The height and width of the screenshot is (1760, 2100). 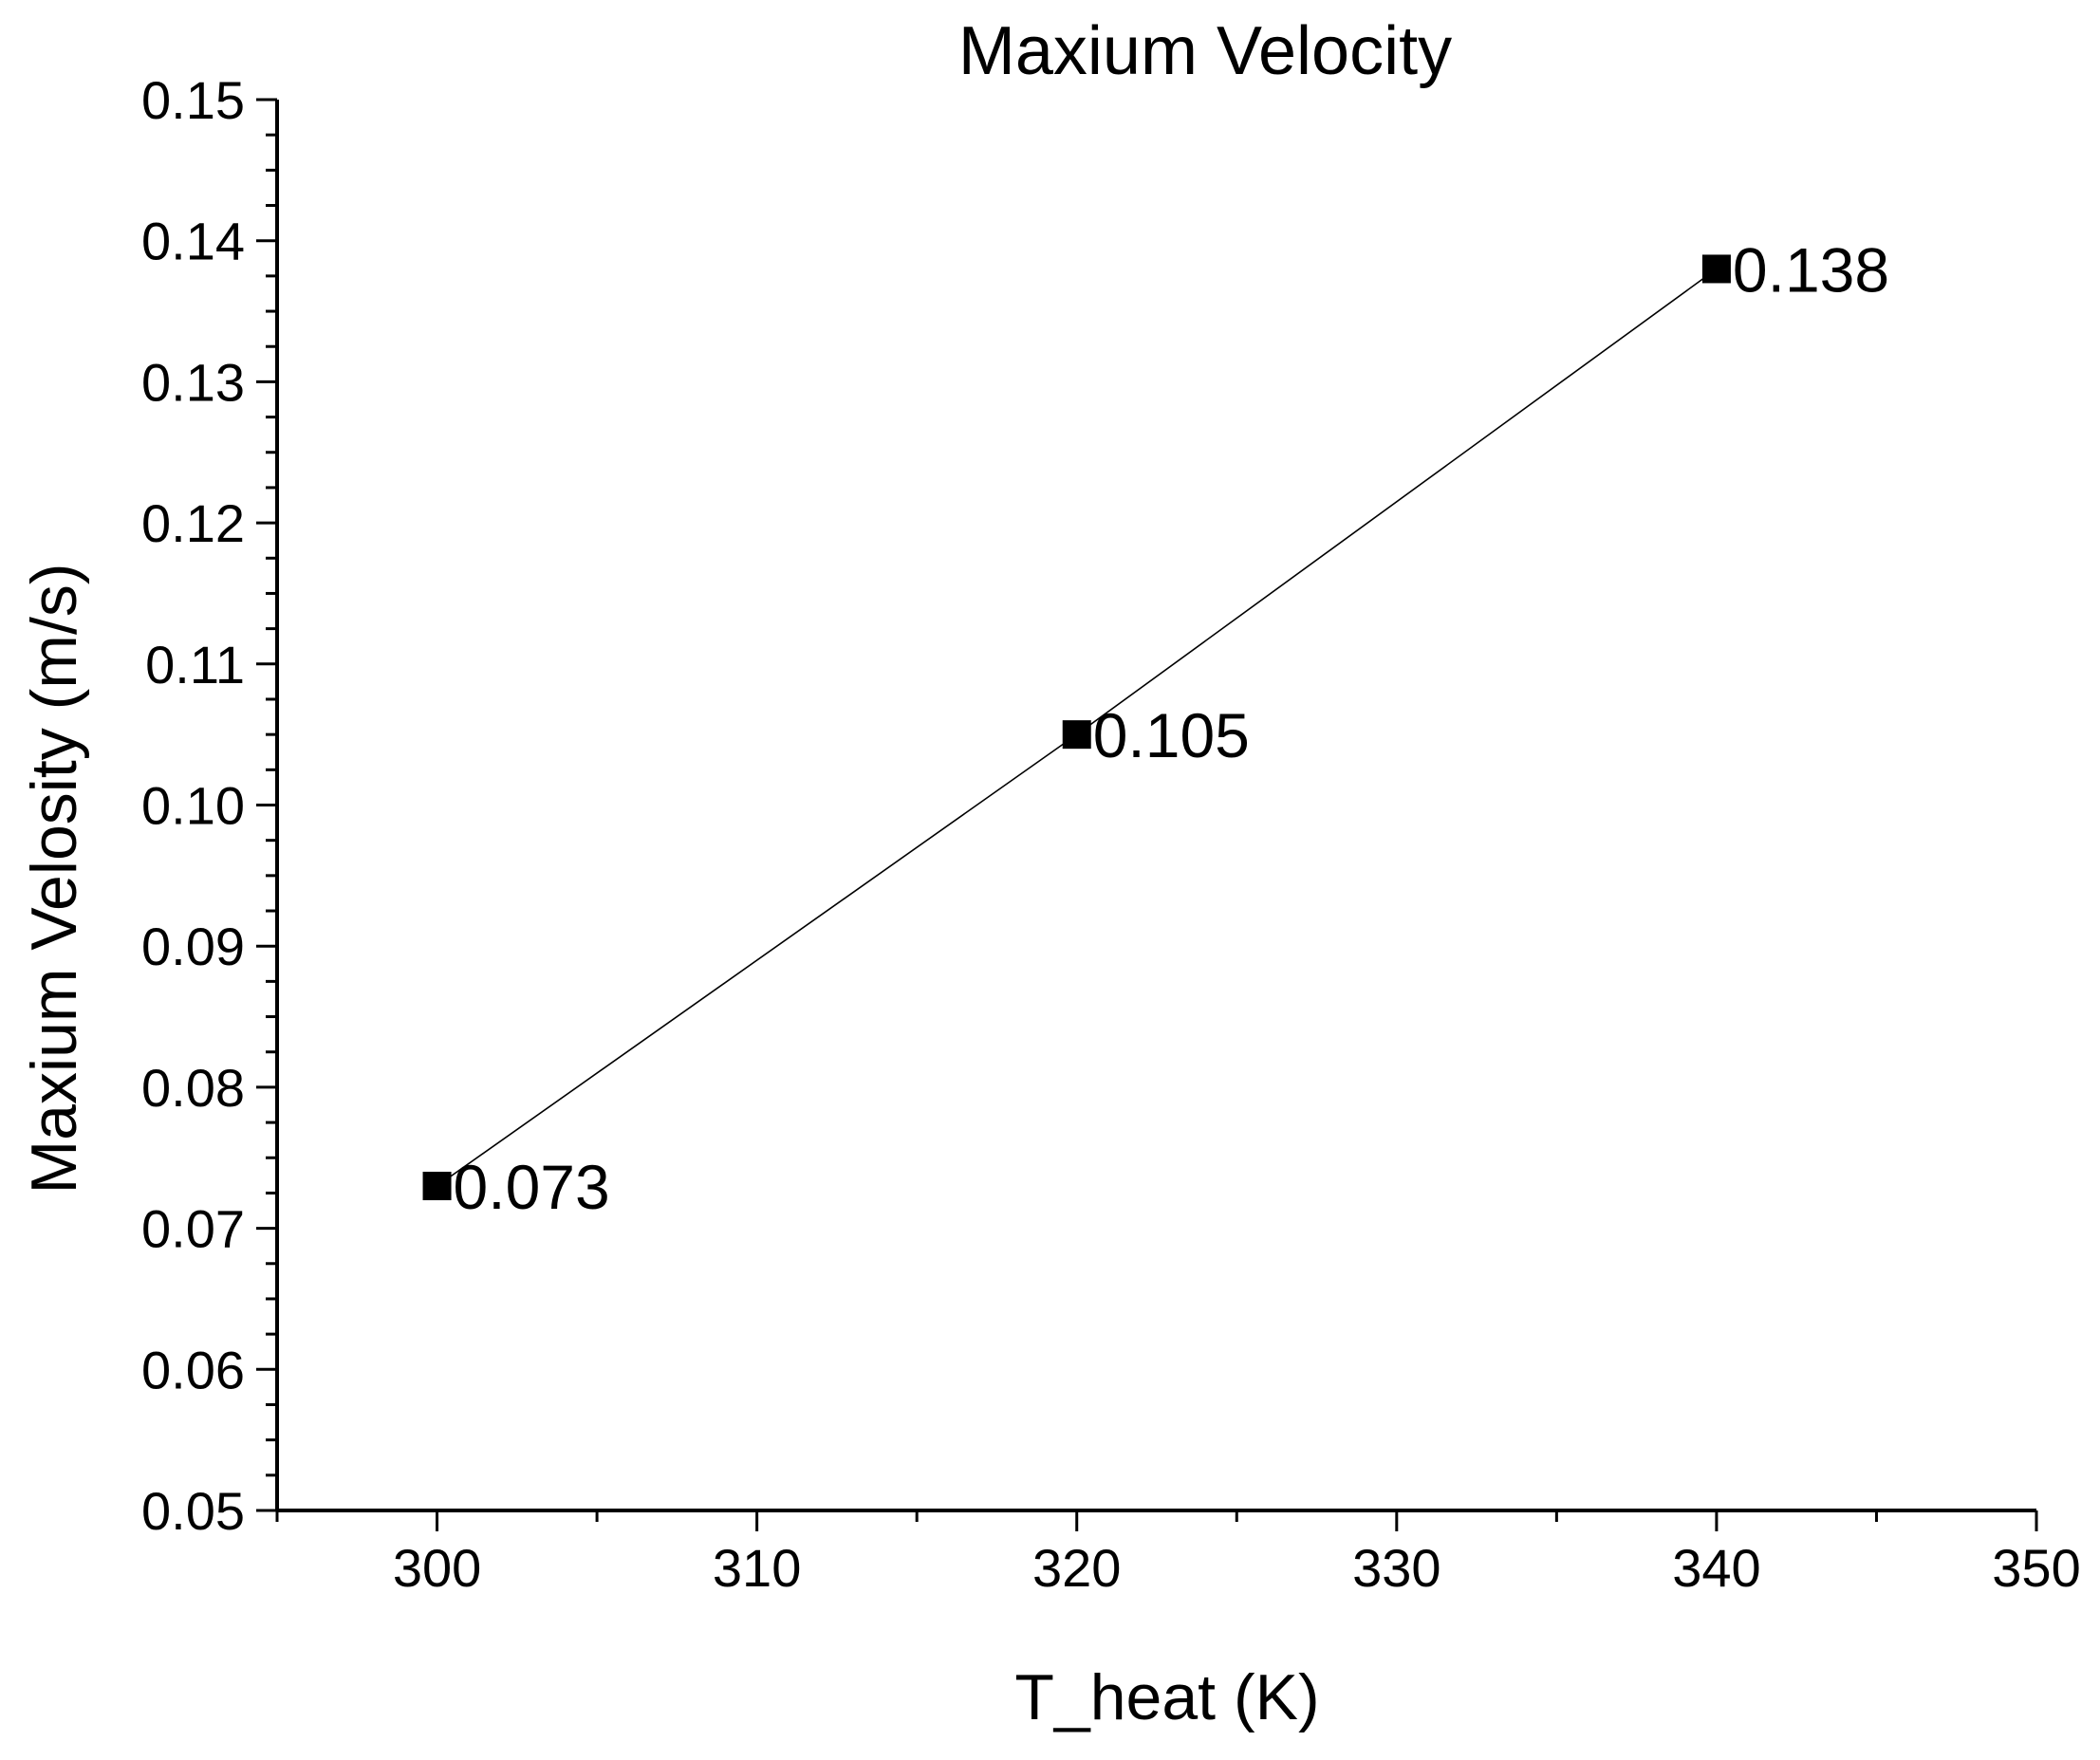 I want to click on data-label: 0.138, so click(x=1811, y=269).